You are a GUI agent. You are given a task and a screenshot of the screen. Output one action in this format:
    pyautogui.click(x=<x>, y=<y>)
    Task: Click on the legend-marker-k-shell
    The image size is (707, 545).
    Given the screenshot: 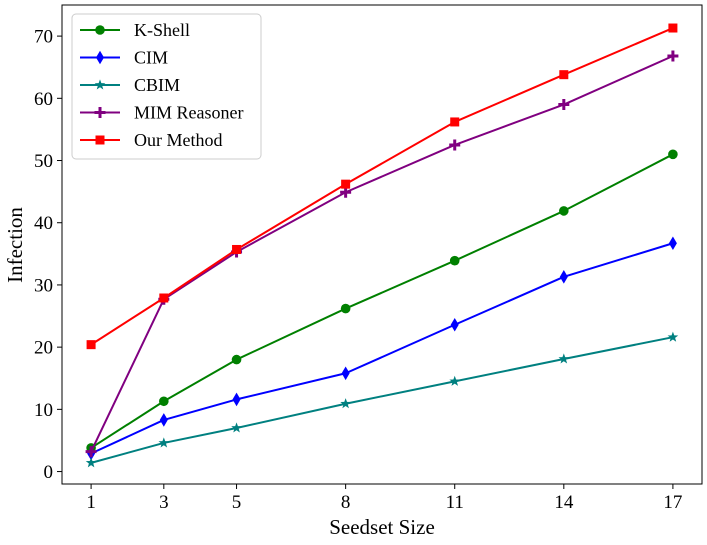 What is the action you would take?
    pyautogui.click(x=100, y=30)
    